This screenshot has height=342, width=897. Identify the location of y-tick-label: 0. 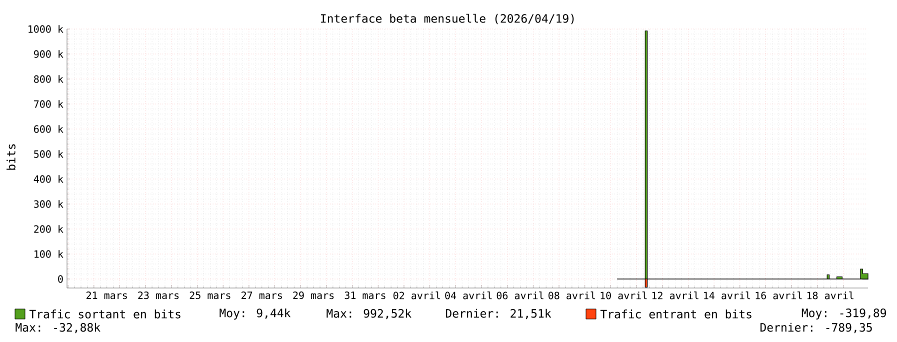
(60, 279).